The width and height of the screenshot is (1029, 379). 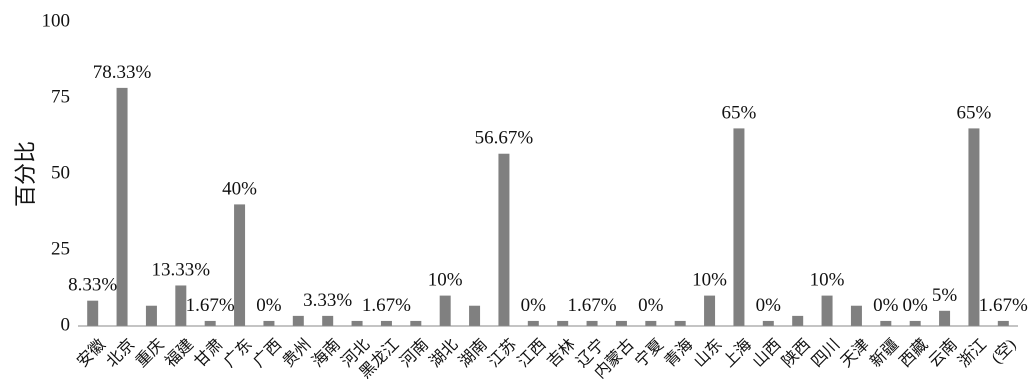 I want to click on x-category-label: 宁夏, so click(x=649, y=352).